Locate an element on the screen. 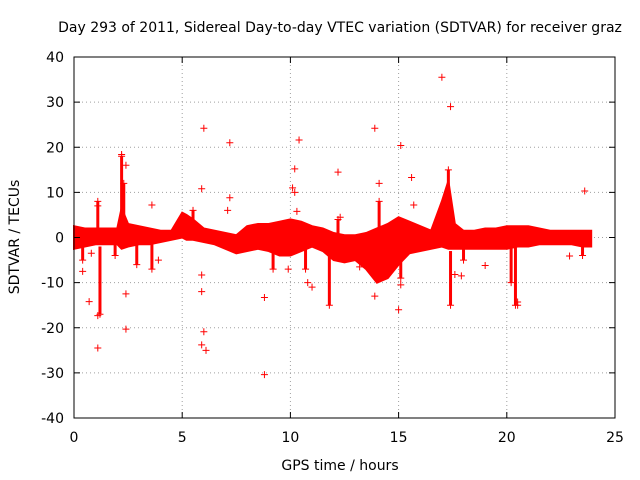  y-tick-label: -10 is located at coordinates (52, 284).